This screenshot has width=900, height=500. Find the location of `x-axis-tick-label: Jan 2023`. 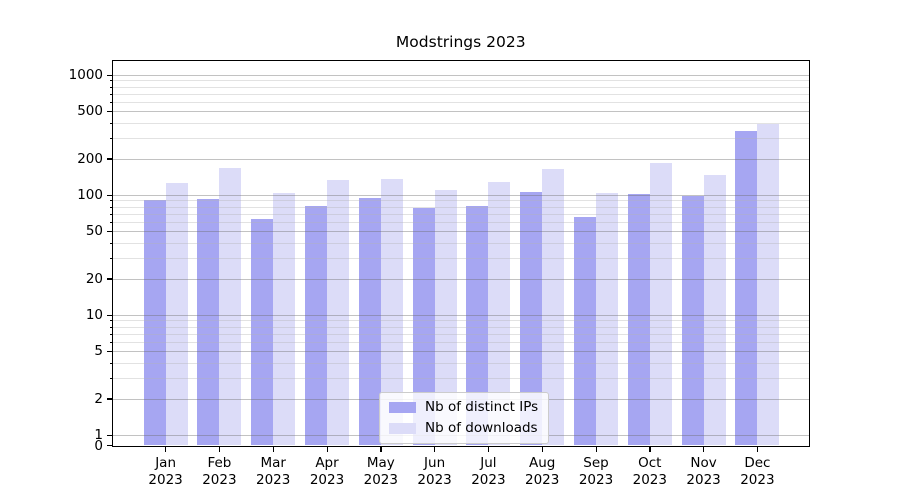

x-axis-tick-label: Jan 2023 is located at coordinates (165, 471).